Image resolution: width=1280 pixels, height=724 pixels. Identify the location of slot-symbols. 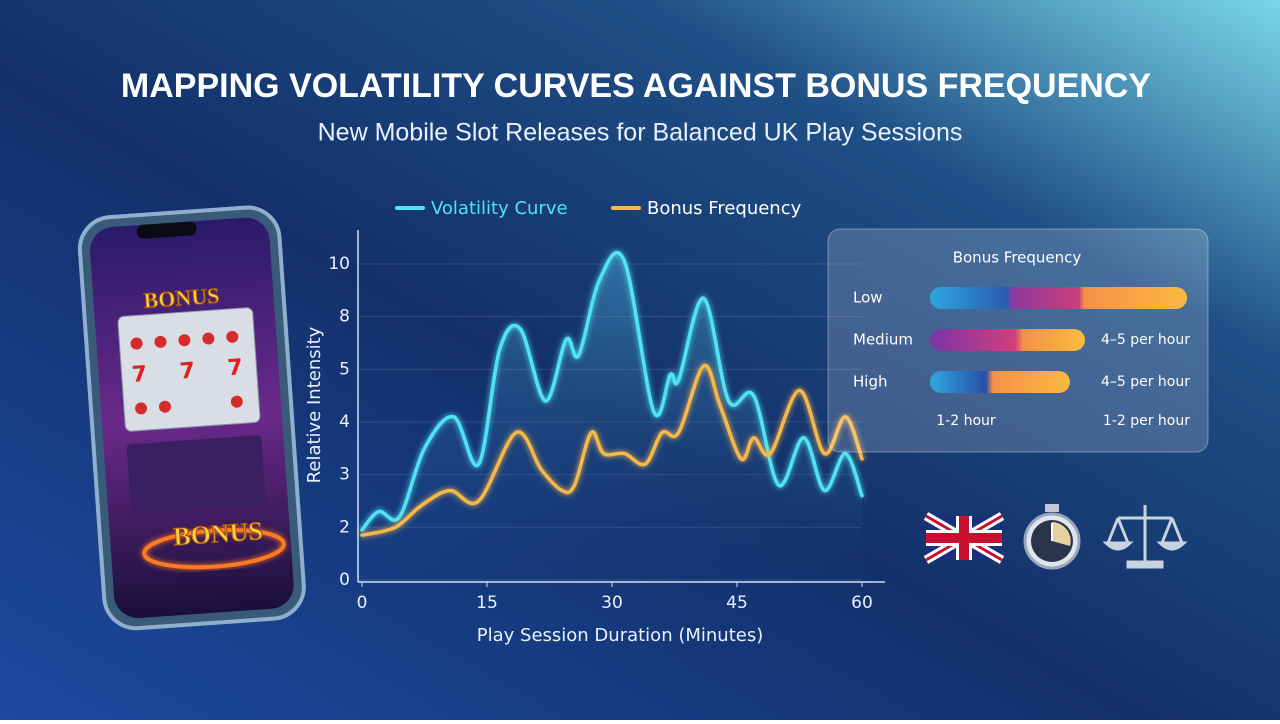
(186, 372).